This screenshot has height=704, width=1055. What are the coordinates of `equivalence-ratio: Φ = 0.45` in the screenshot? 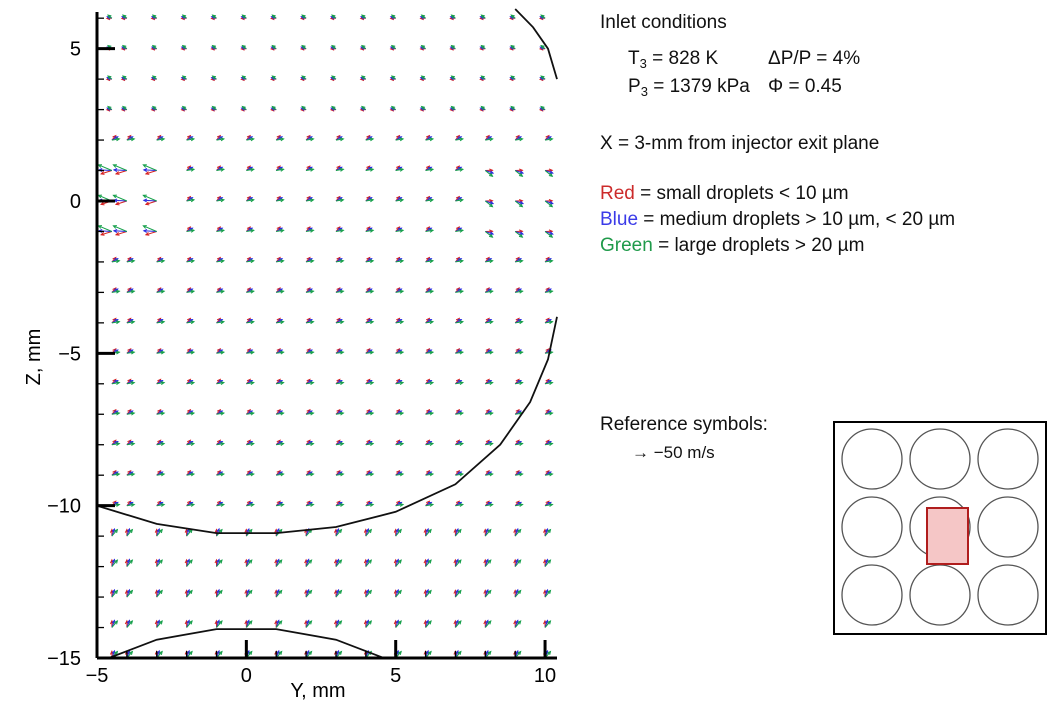 It's located at (805, 86).